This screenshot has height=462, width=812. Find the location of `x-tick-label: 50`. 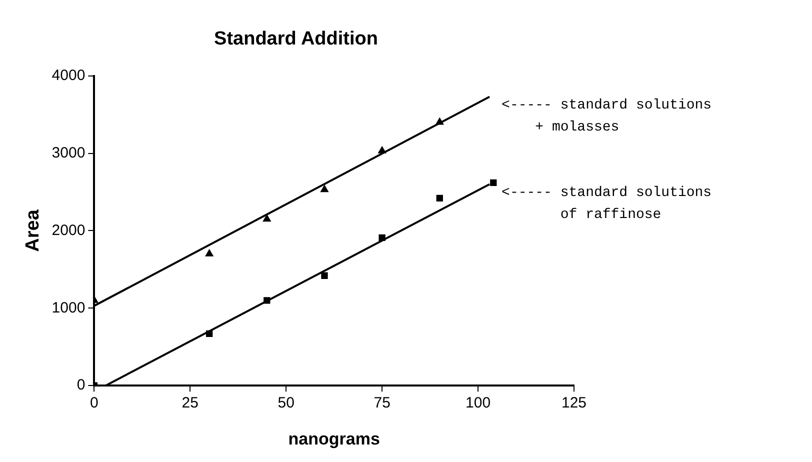

x-tick-label: 50 is located at coordinates (286, 403).